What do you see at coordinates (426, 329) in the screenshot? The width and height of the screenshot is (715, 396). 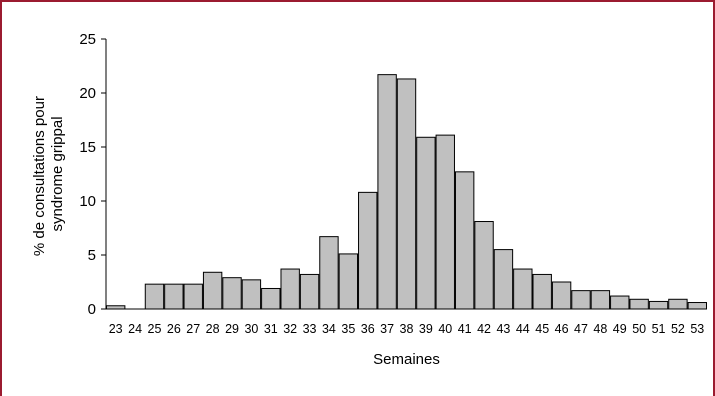 I see `x-tick-label: 39` at bounding box center [426, 329].